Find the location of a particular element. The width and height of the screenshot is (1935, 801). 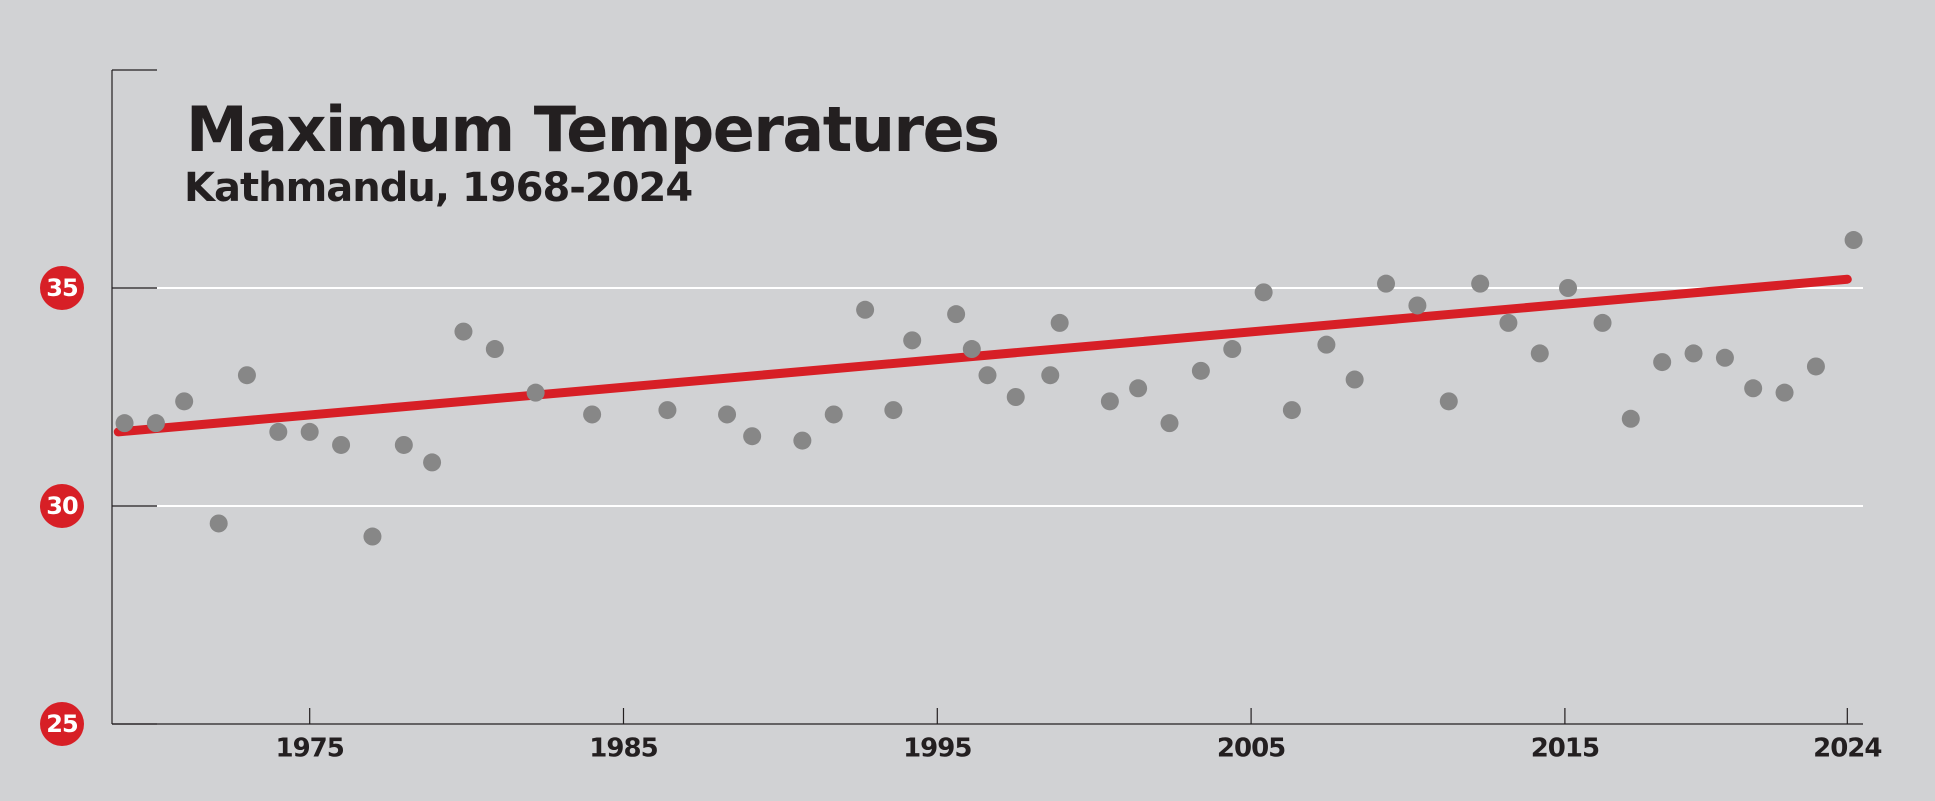

chart-title: Maximum Temperatures is located at coordinates (592, 129).